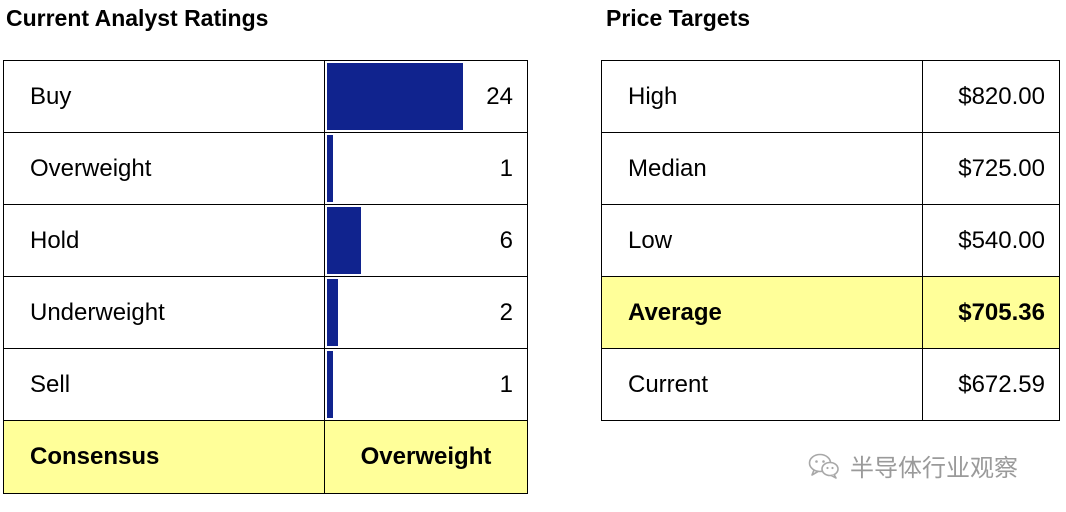  Describe the element at coordinates (991, 384) in the screenshot. I see `target-value: $672.59` at that location.